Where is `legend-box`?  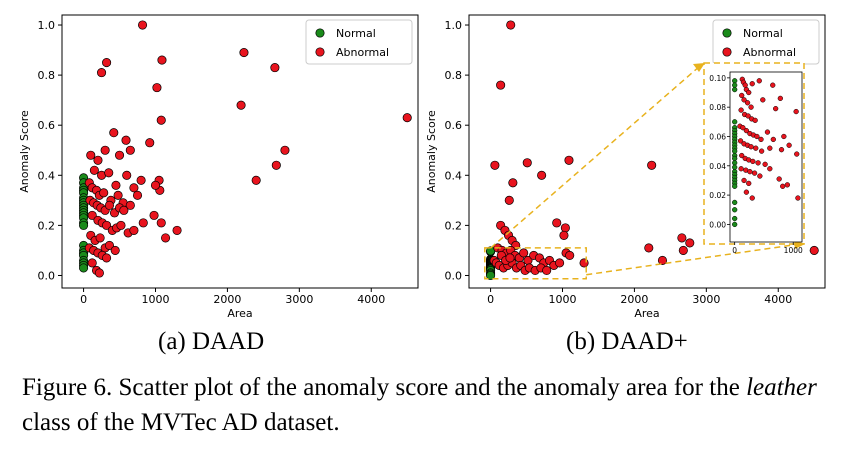
legend-box is located at coordinates (359, 42).